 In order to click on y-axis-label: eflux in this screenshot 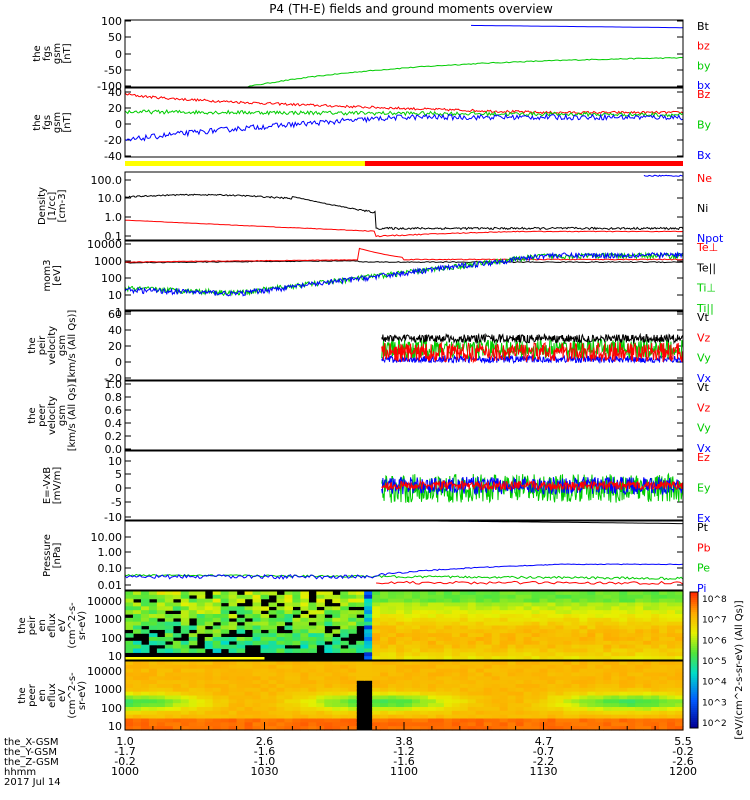, I will do `click(52, 695)`.